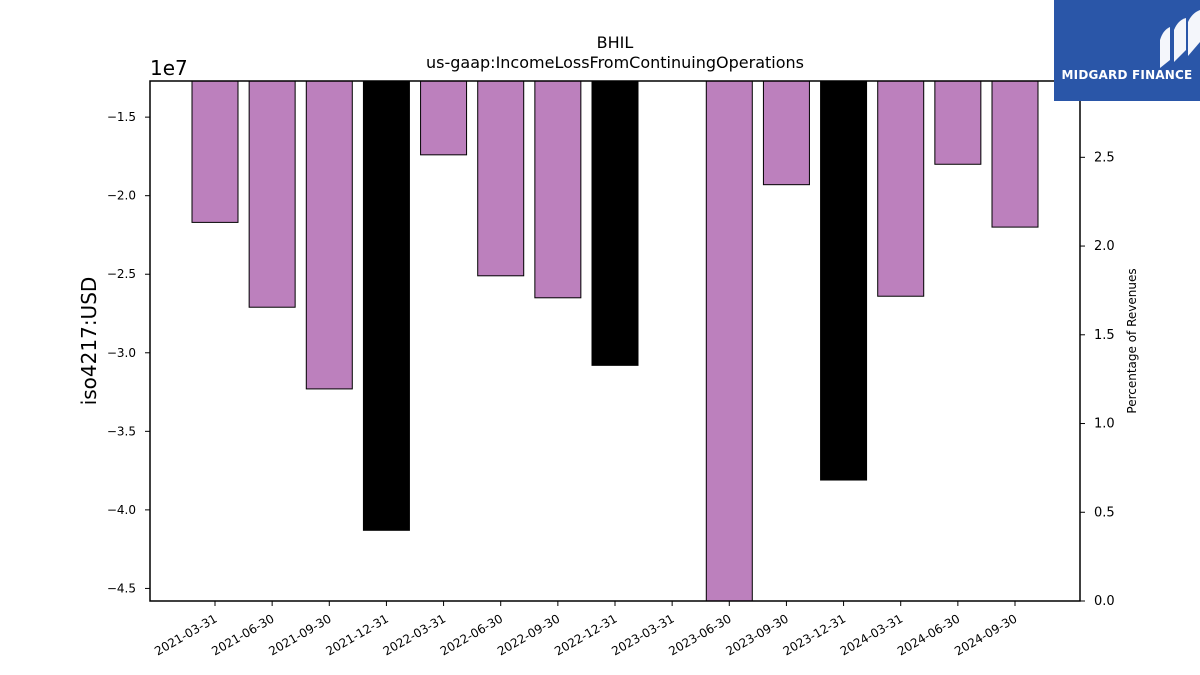 Image resolution: width=1200 pixels, height=675 pixels. What do you see at coordinates (1104, 424) in the screenshot?
I see `y-right-tick-label: 1.0` at bounding box center [1104, 424].